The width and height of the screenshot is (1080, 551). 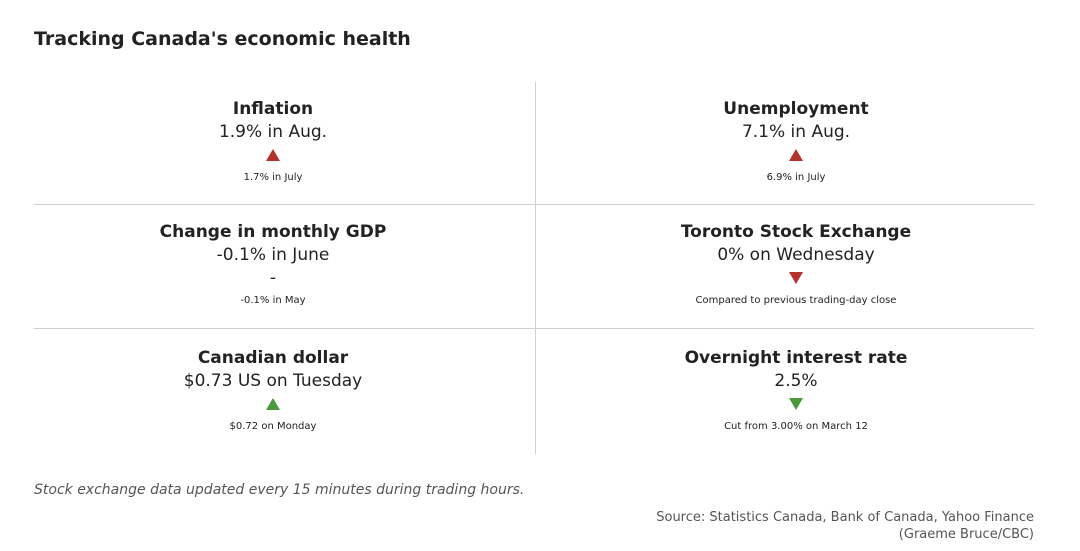 I want to click on indicator-value: -0.1% in June, so click(x=273, y=255).